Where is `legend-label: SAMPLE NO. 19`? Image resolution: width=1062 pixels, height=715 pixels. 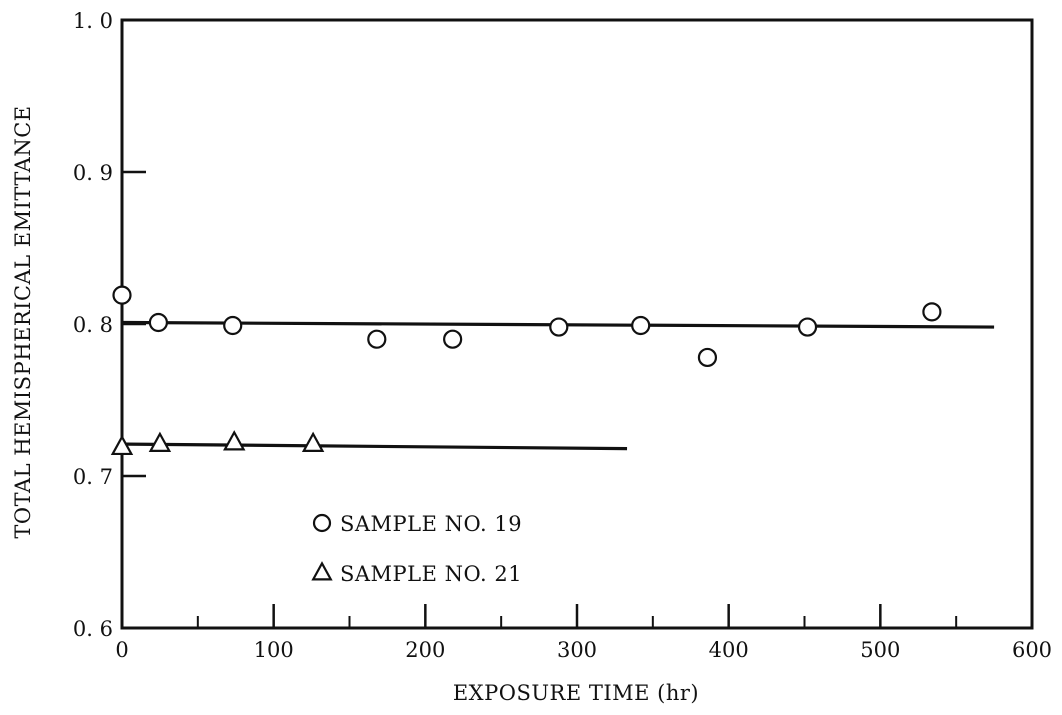
legend-label: SAMPLE NO. 19 is located at coordinates (431, 524).